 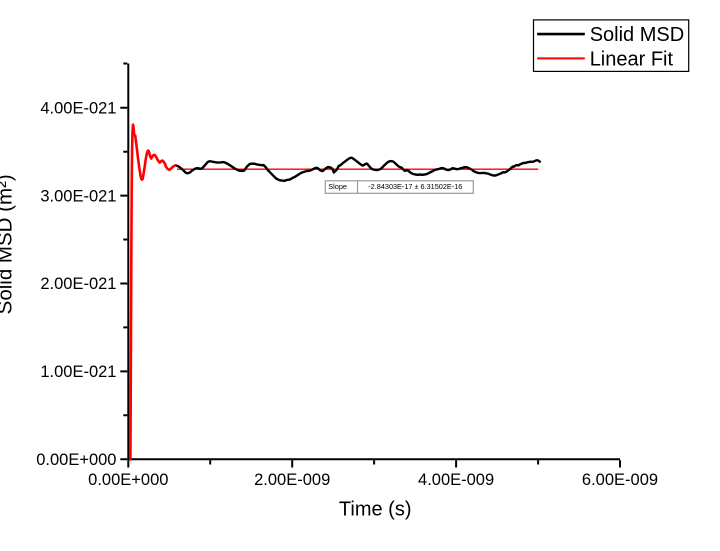 I want to click on svg-text: Solid MSD, so click(x=637, y=35).